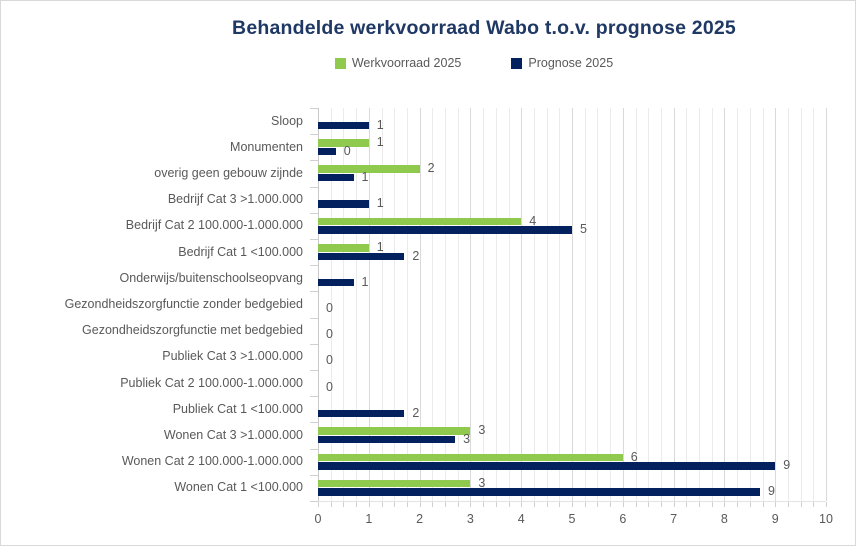 The image size is (856, 546). I want to click on bar-row: 2, so click(572, 409).